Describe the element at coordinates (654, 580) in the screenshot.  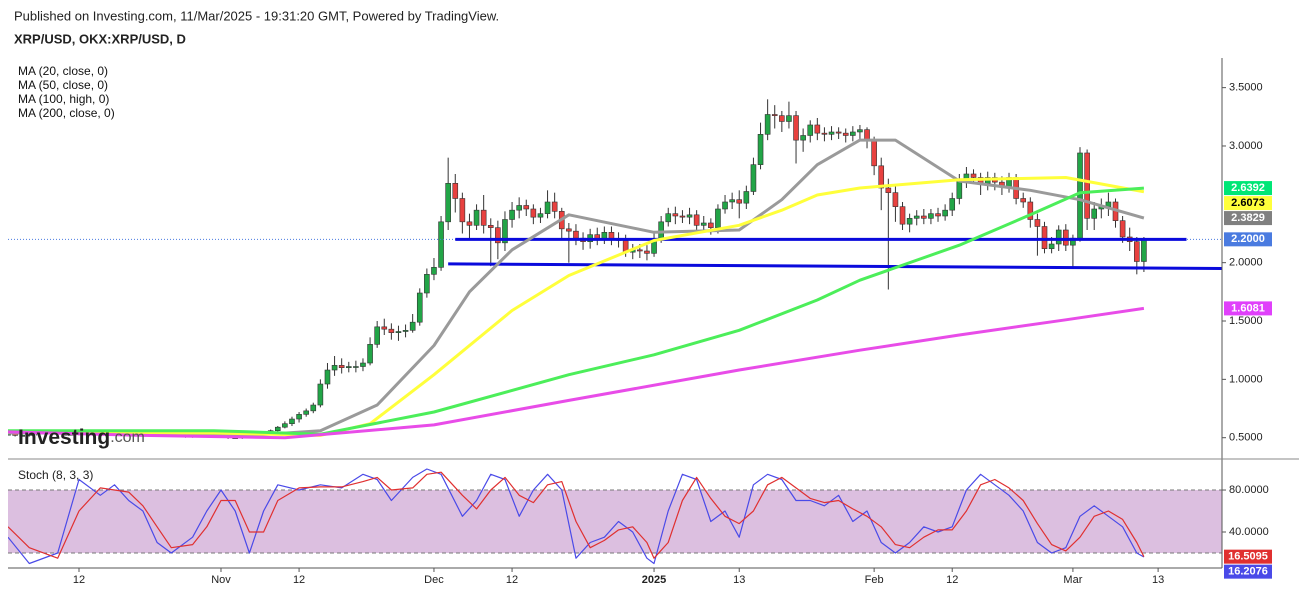
I see `x-tick-label: 2025` at that location.